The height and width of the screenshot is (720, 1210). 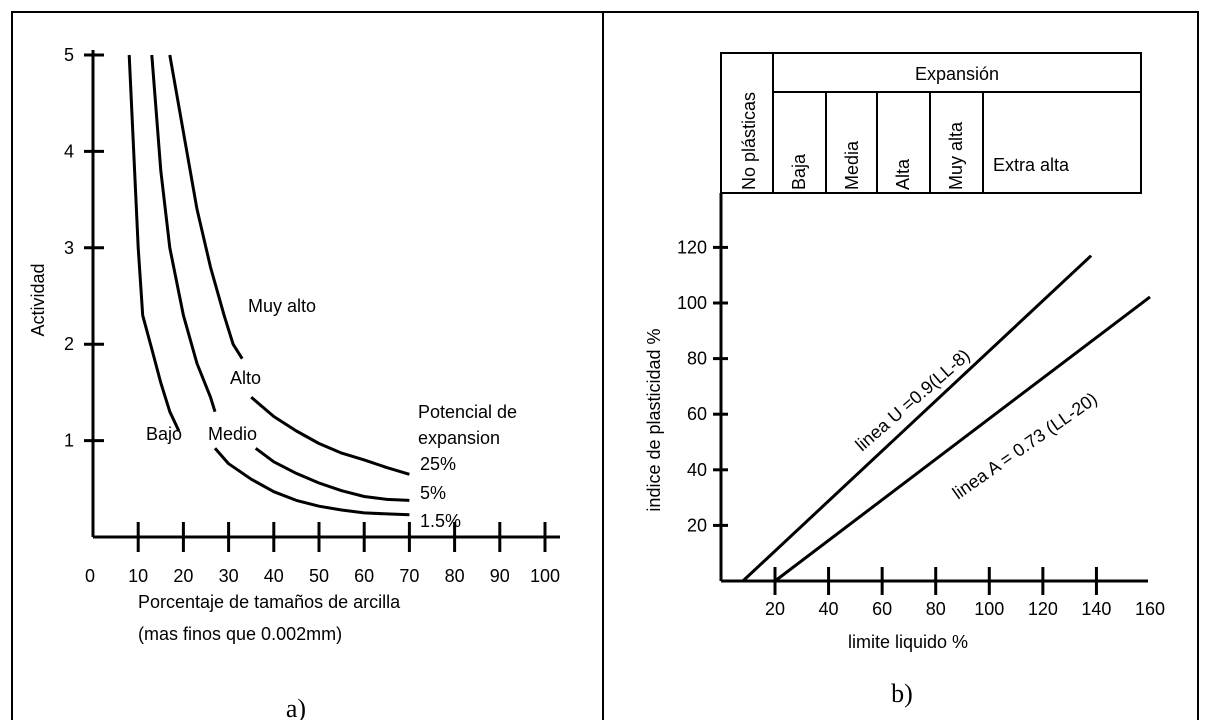 What do you see at coordinates (749, 141) in the screenshot?
I see `header-no-plasticas: No plásticas` at bounding box center [749, 141].